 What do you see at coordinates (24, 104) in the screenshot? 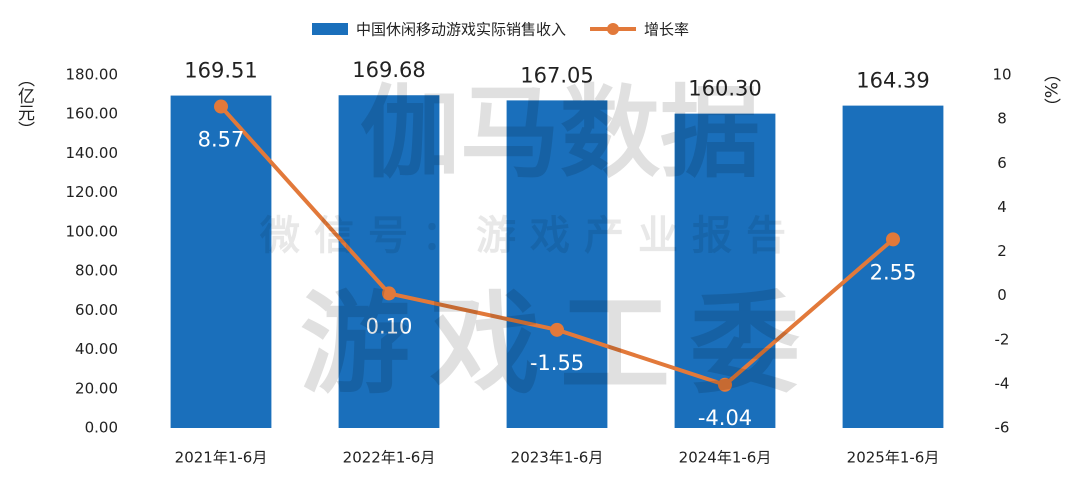
I see `y-axis-label: （亿元）` at bounding box center [24, 104].